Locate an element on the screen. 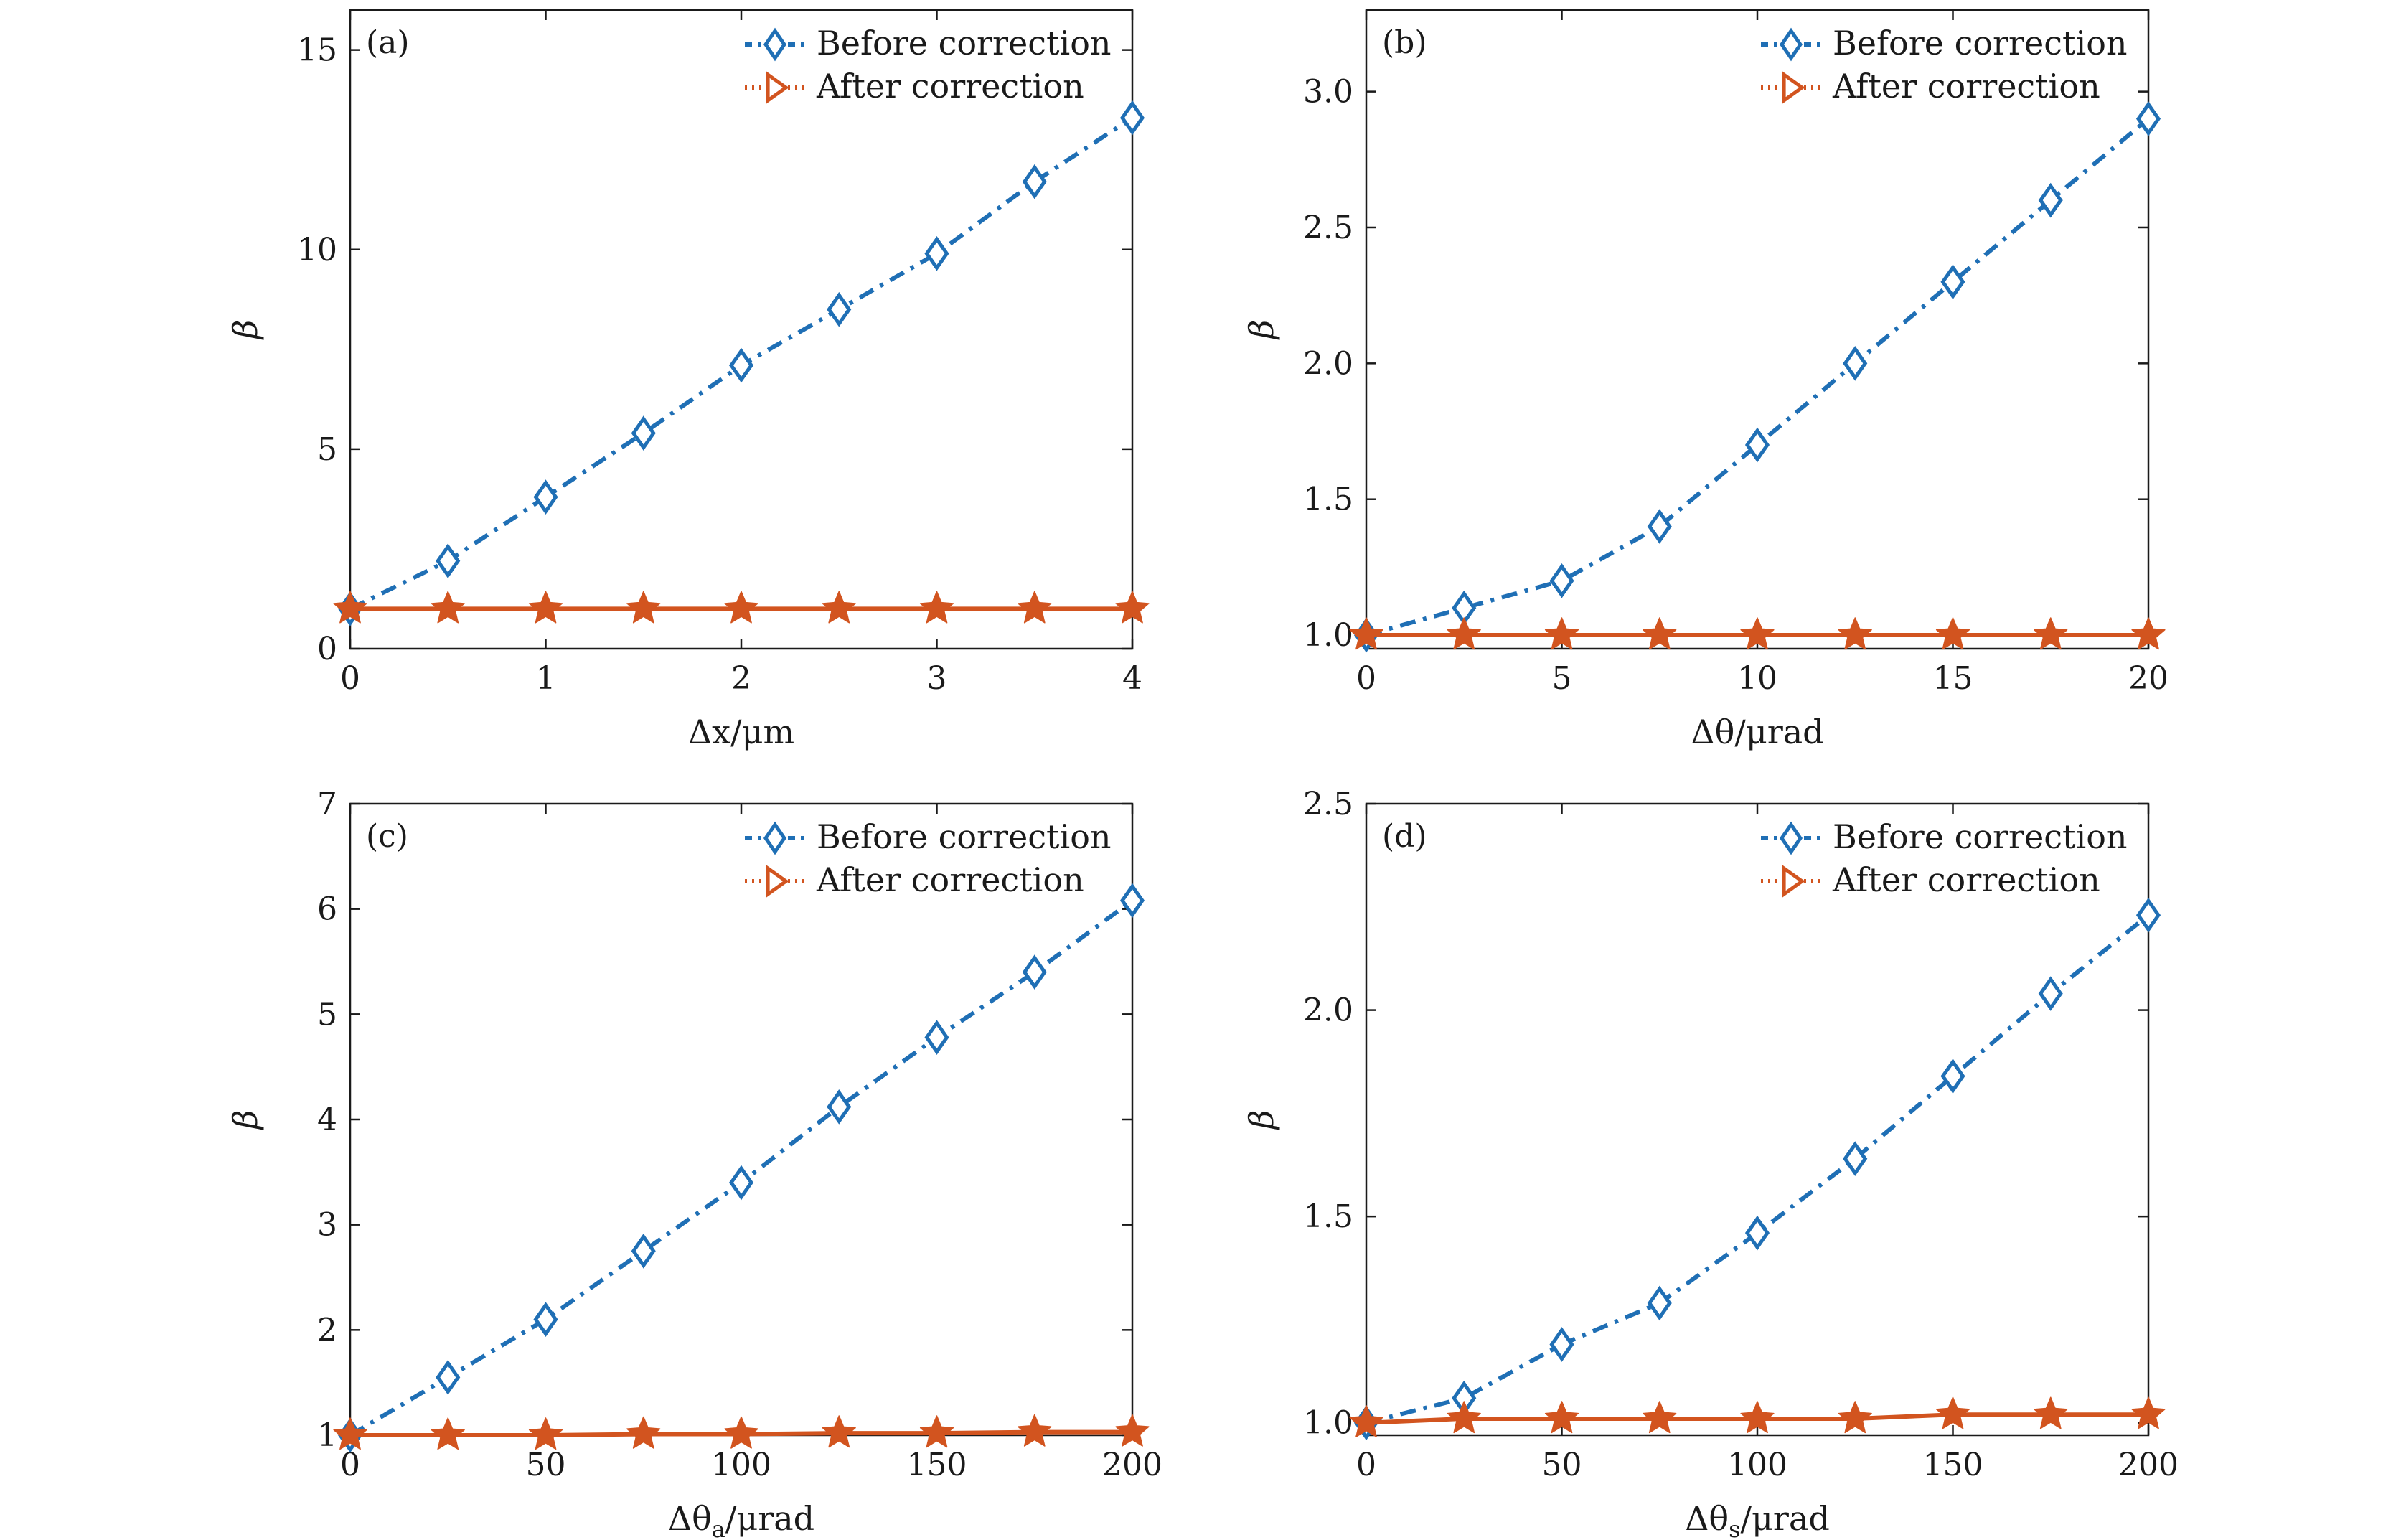  x-tick-label: 20 is located at coordinates (2148, 678).